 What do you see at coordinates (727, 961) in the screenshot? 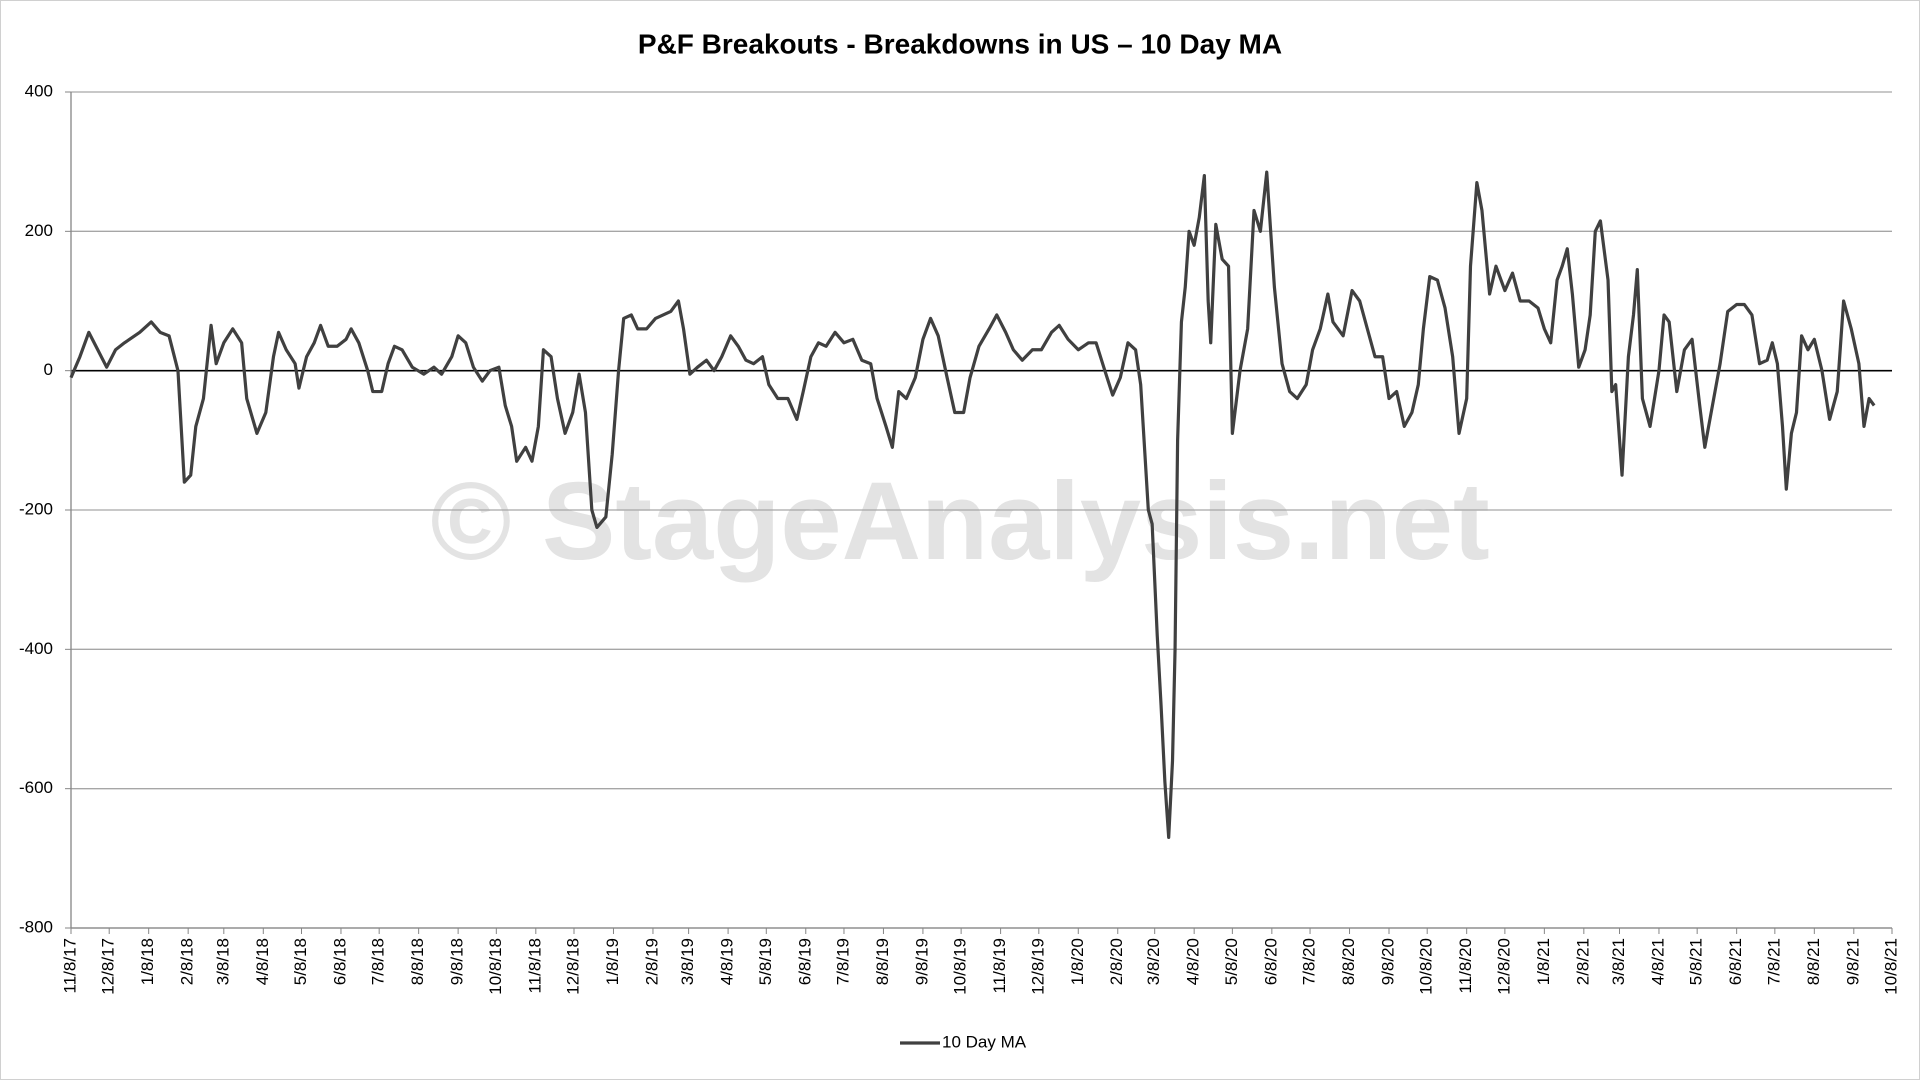
I see `x-tick-label: 4/8/19` at bounding box center [727, 961].